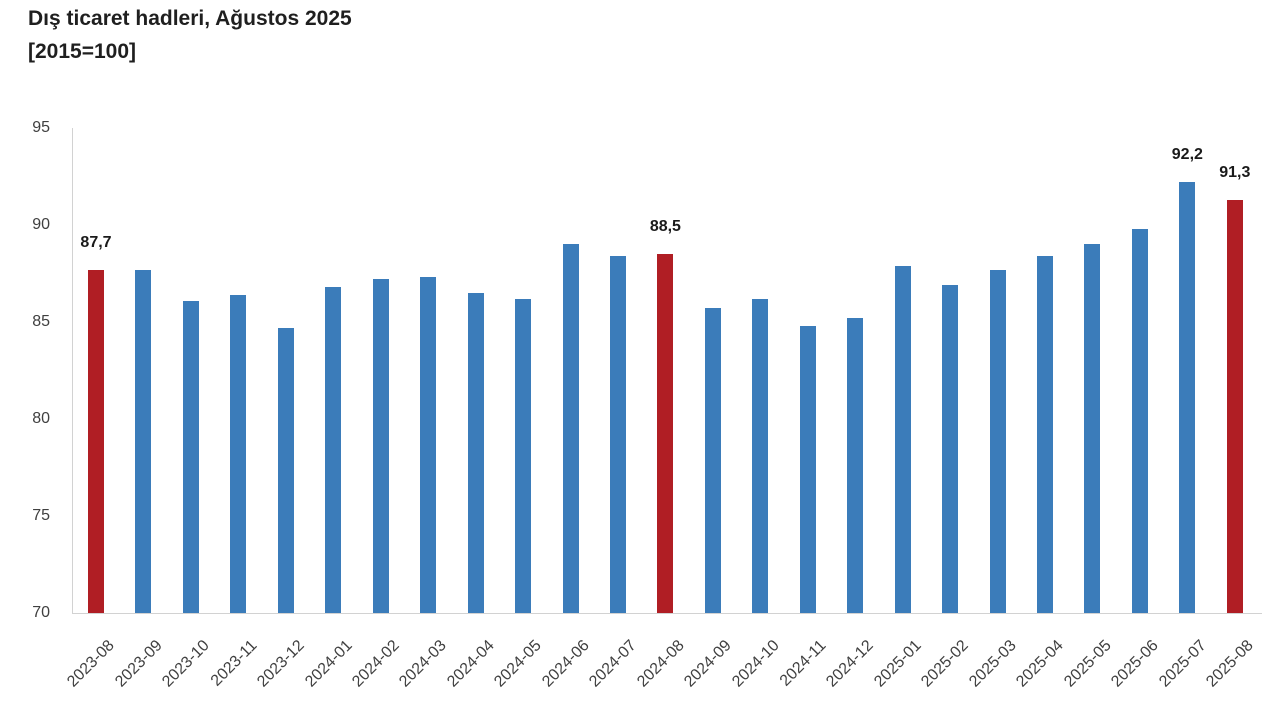 This screenshot has width=1280, height=720. What do you see at coordinates (281, 664) in the screenshot?
I see `x-tick-label-2023-12: 2023-12` at bounding box center [281, 664].